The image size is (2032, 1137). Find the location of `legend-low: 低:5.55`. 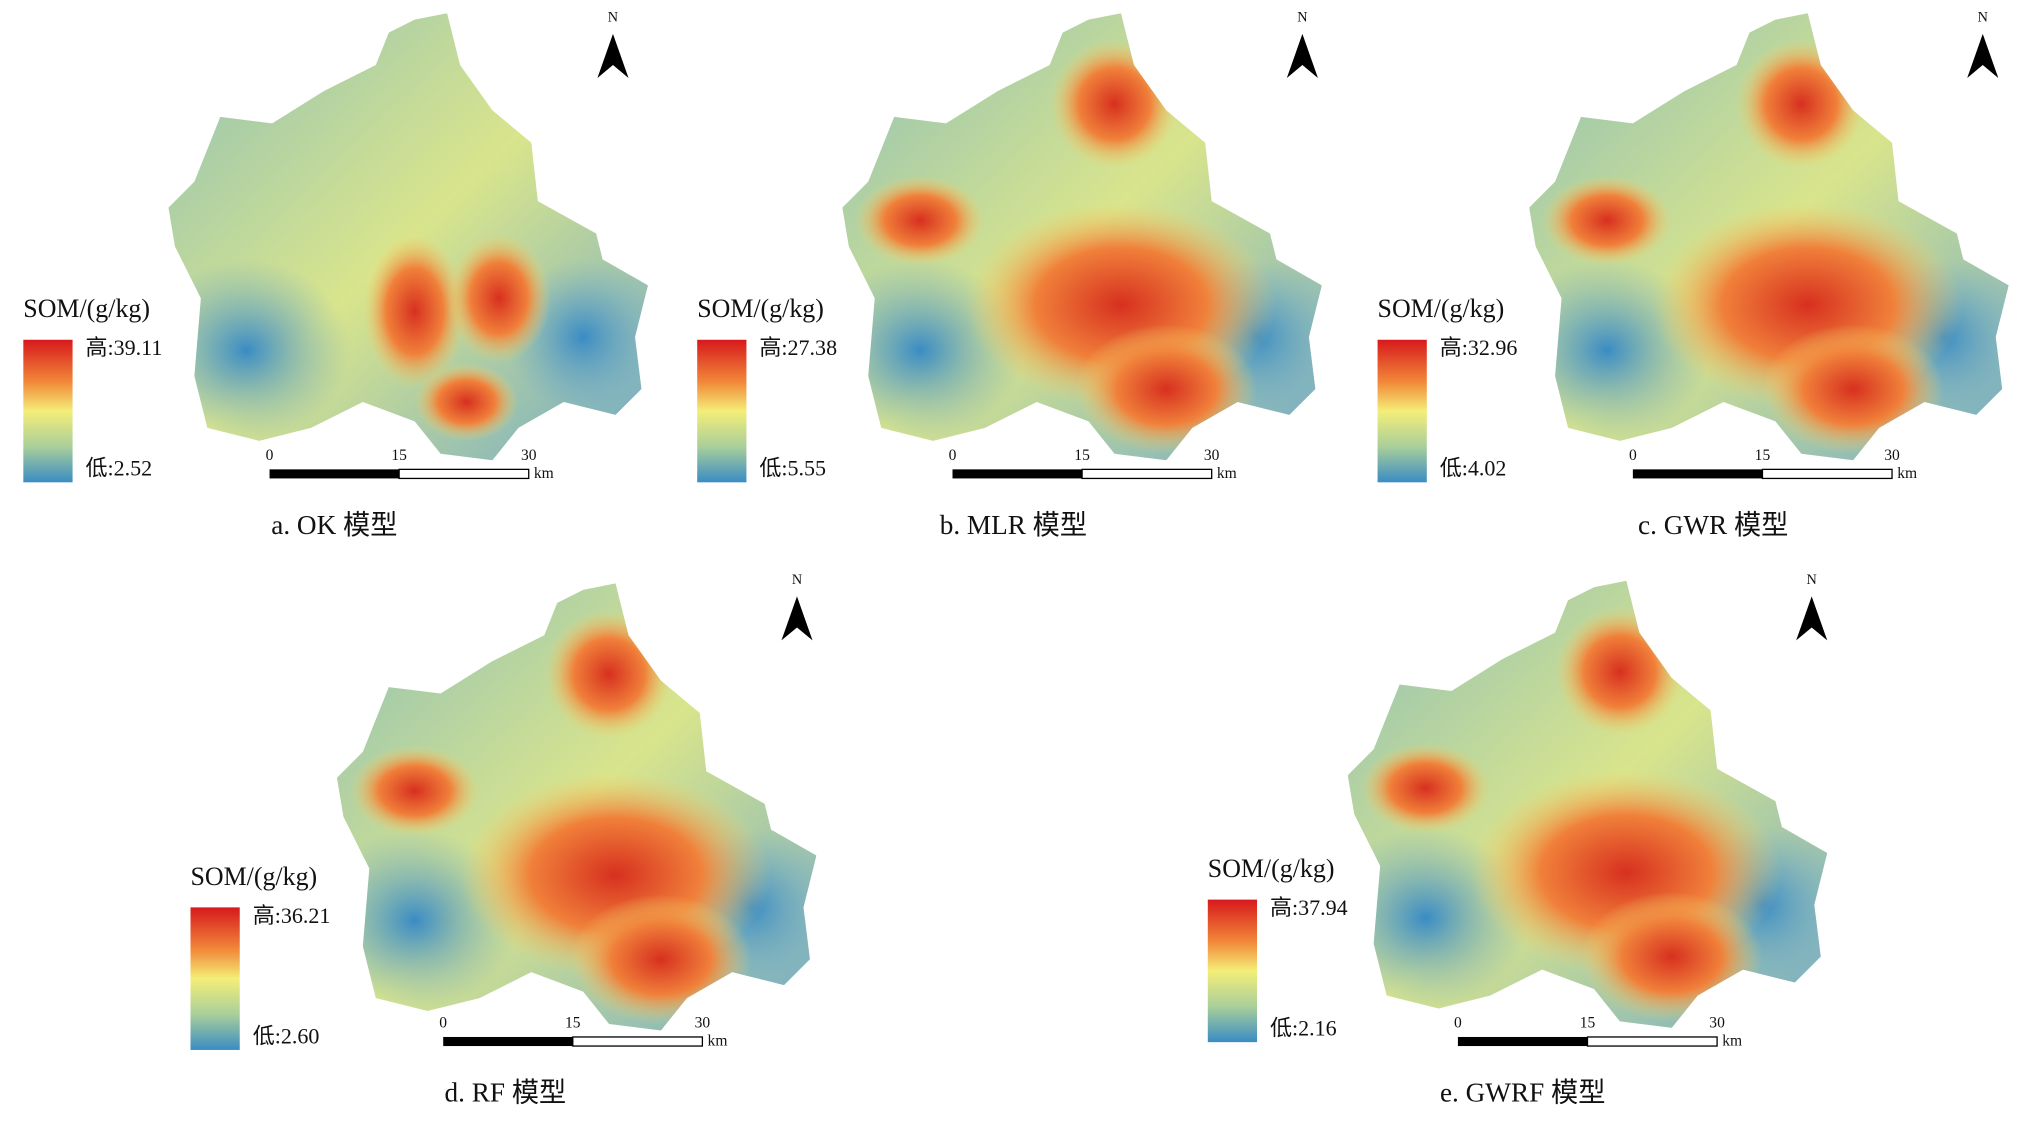

legend-low: 低:5.55 is located at coordinates (792, 468).